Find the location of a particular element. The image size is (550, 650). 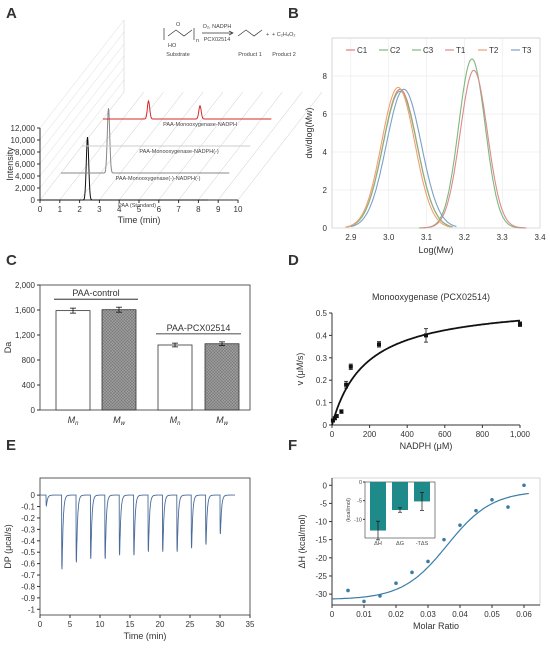

product1-structure is located at coordinates (250, 33).